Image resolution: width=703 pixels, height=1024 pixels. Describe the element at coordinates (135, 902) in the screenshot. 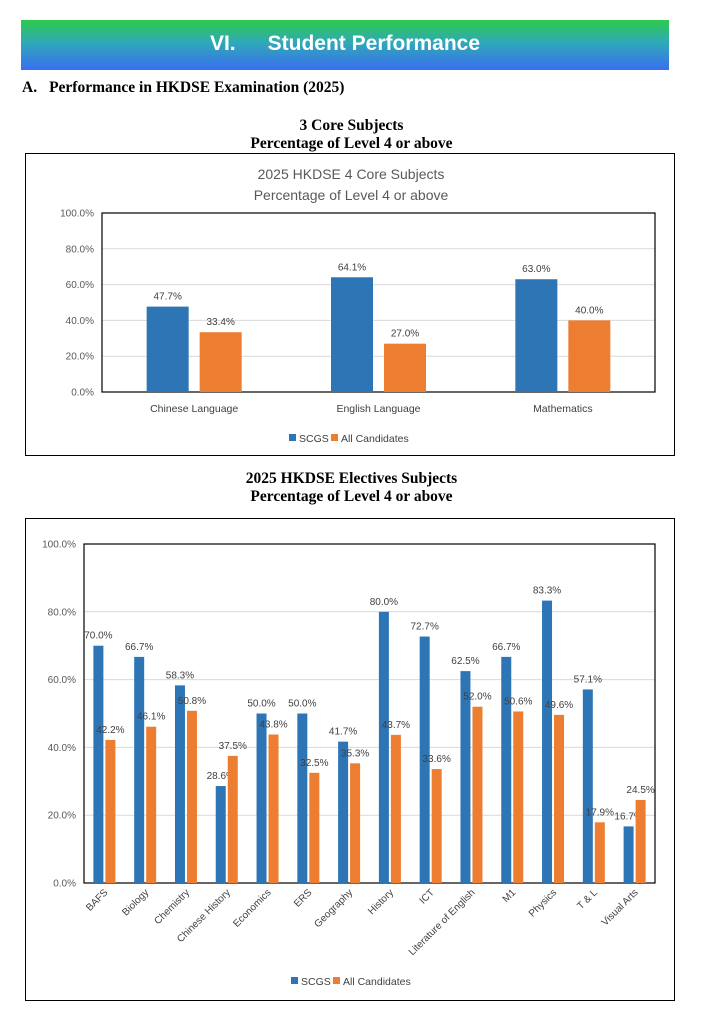

I see `x-tick-label: Biology` at that location.